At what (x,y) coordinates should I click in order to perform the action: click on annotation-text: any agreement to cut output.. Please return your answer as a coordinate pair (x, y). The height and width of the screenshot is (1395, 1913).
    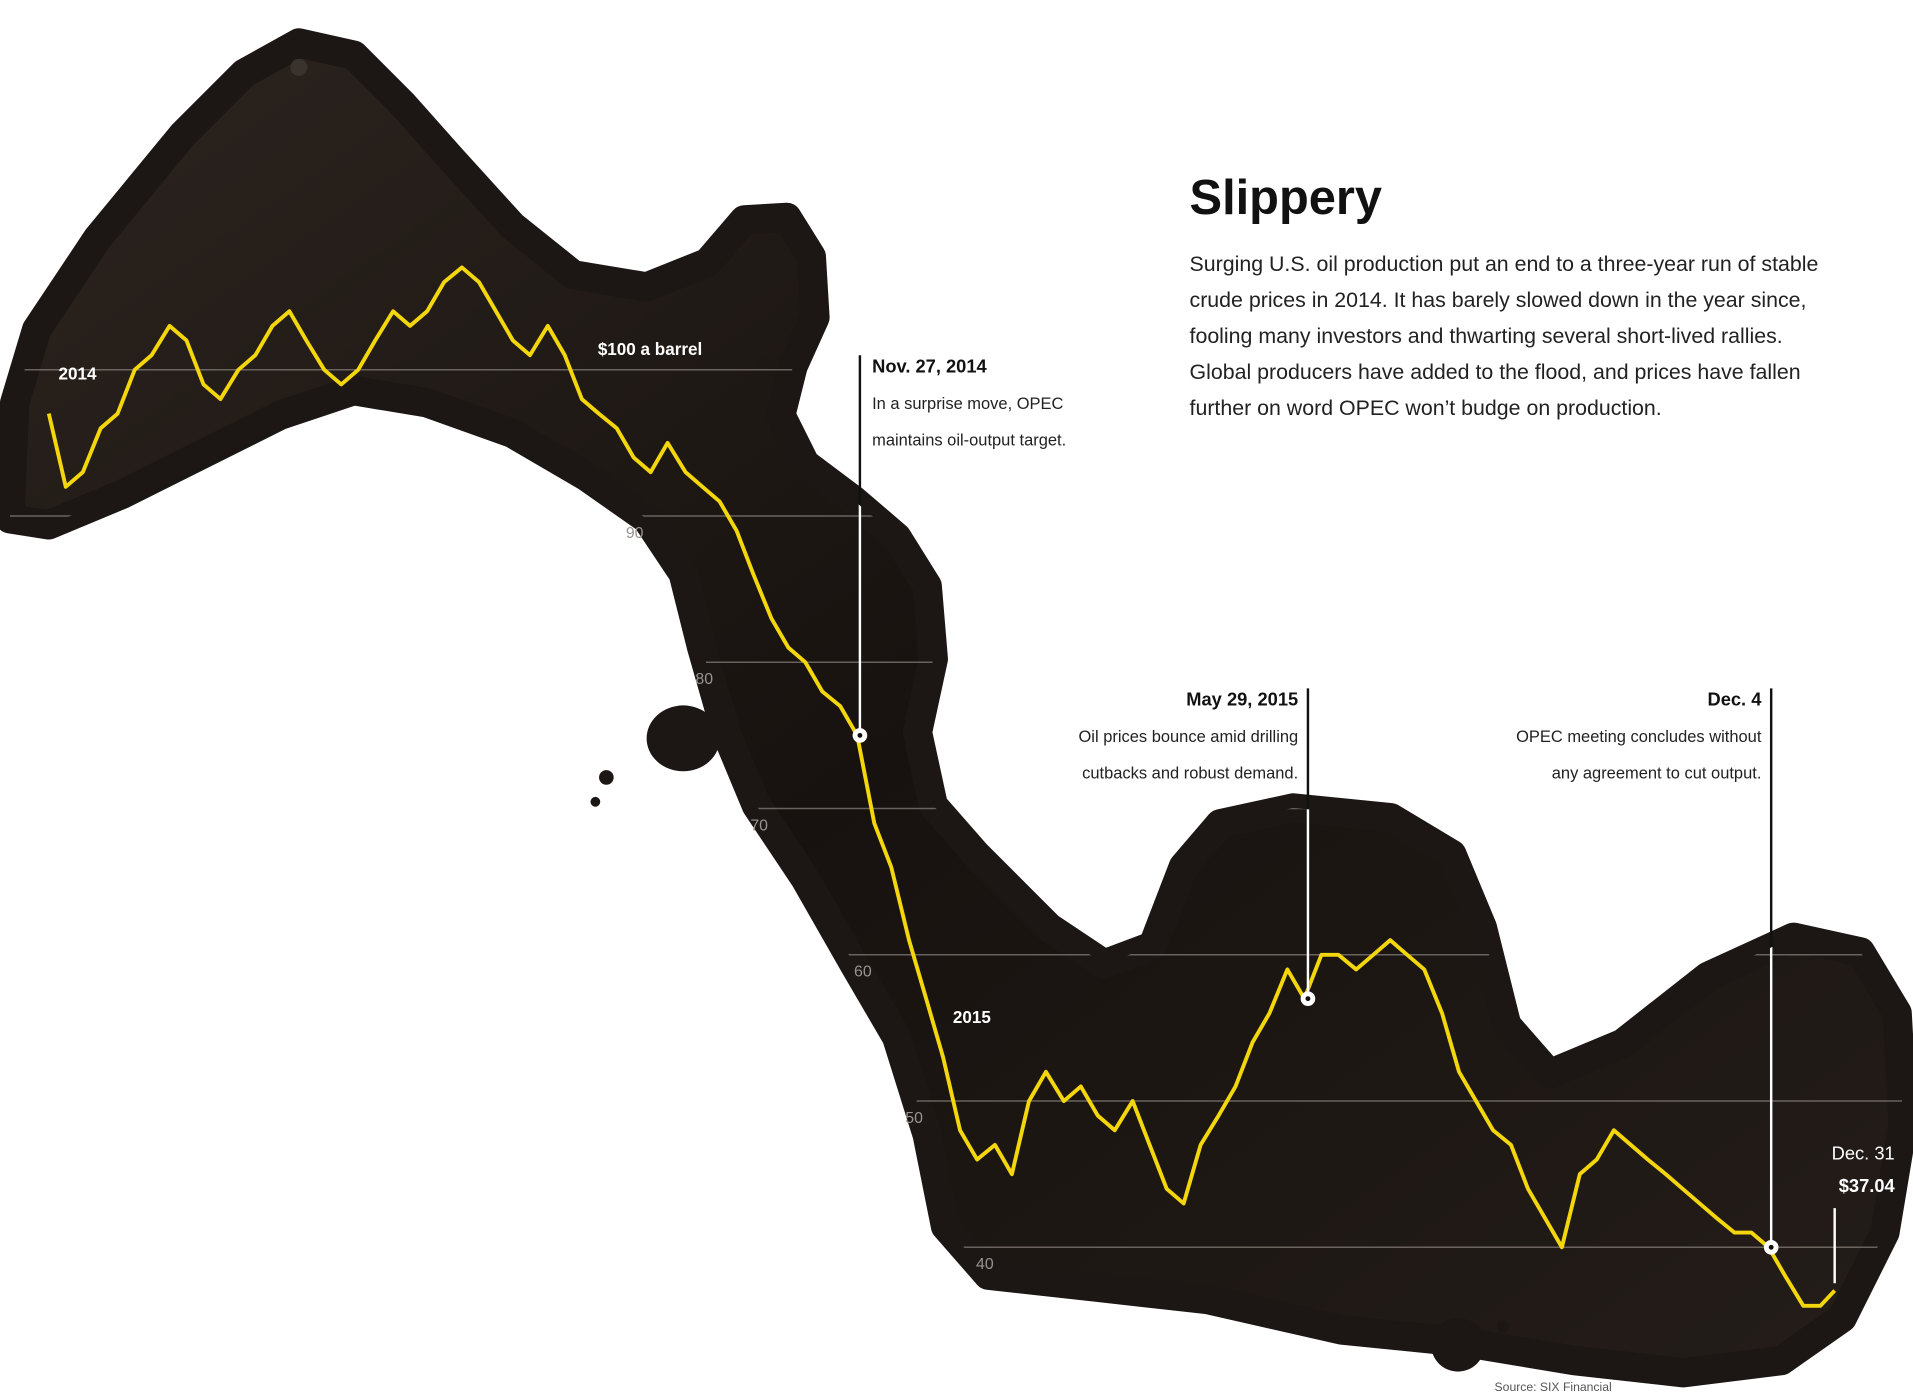
    Looking at the image, I should click on (1657, 774).